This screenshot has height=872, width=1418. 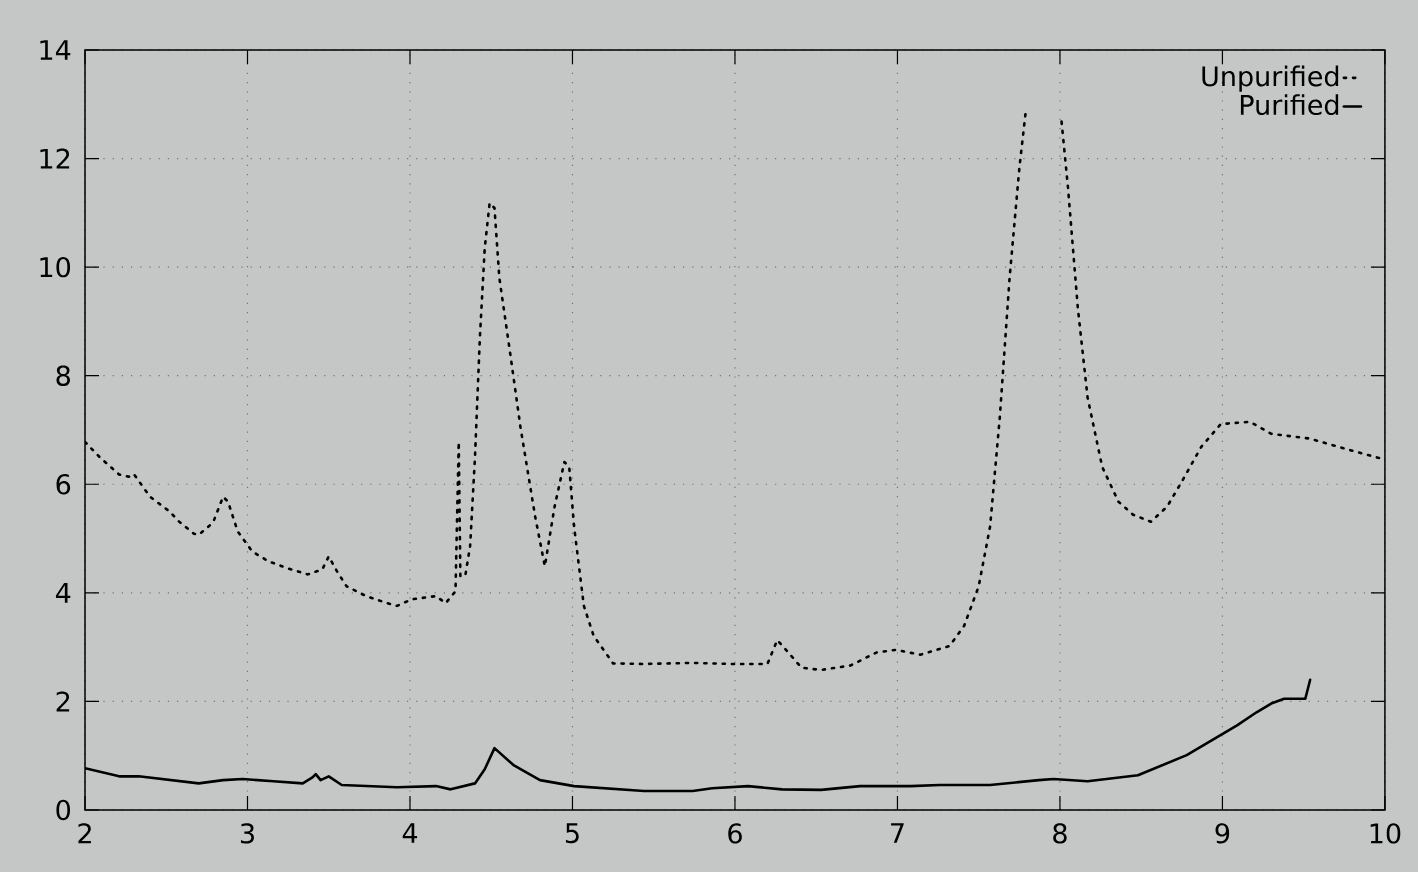 I want to click on x-tick-label: 3, so click(x=247, y=833).